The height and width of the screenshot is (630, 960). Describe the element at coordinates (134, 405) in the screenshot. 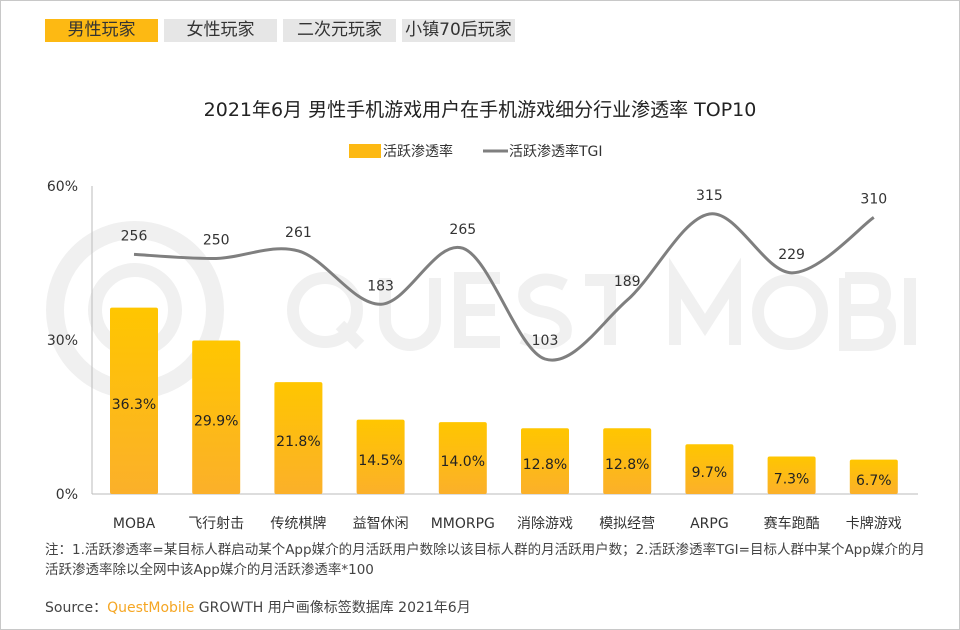

I see `bar-value-label: 36.3%` at that location.